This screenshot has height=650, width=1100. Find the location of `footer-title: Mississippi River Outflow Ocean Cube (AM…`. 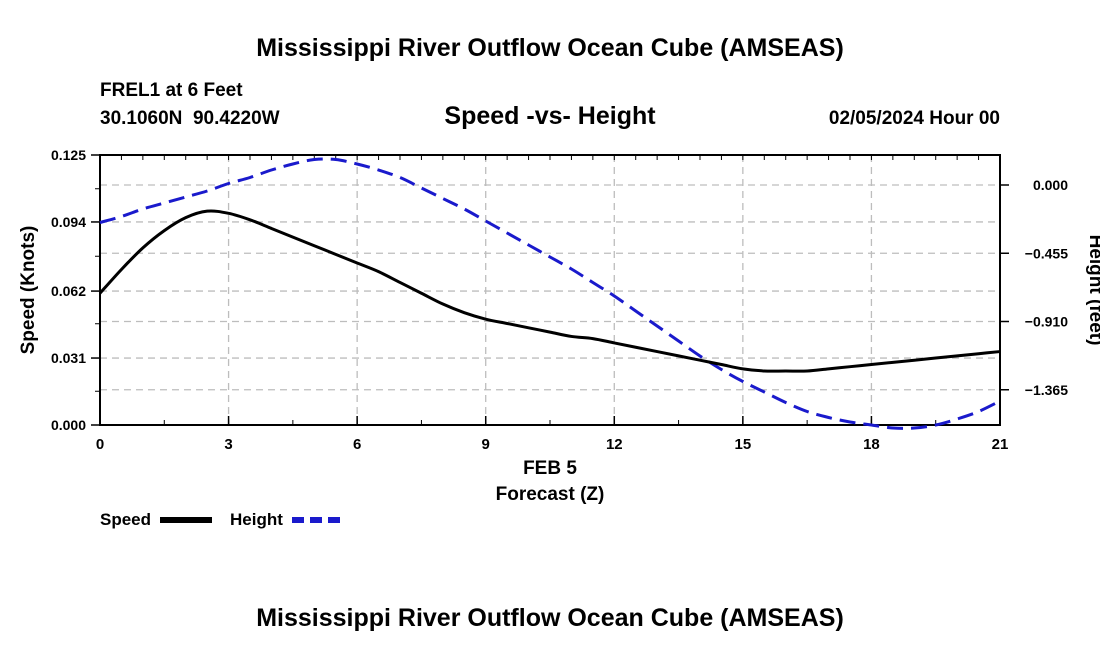

footer-title: Mississippi River Outflow Ocean Cube (AM… is located at coordinates (550, 618).